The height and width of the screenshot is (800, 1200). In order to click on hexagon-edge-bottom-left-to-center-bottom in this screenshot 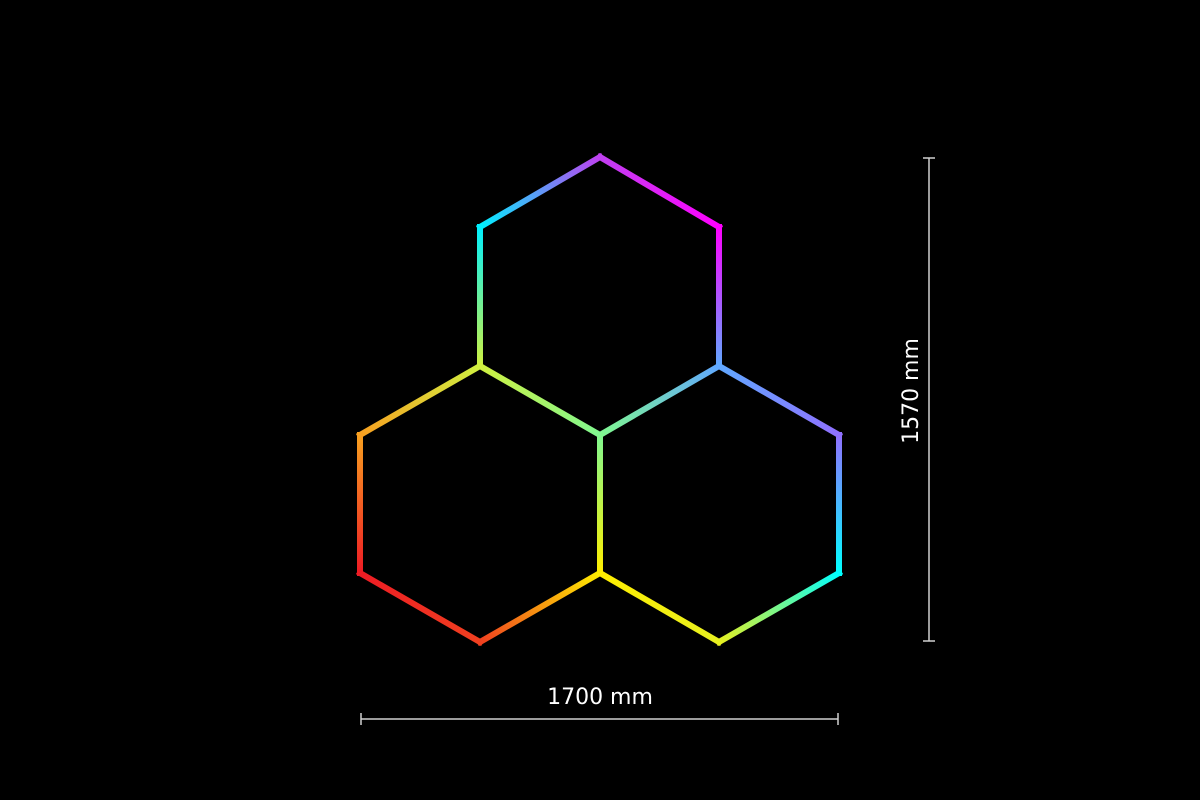, I will do `click(540, 607)`.